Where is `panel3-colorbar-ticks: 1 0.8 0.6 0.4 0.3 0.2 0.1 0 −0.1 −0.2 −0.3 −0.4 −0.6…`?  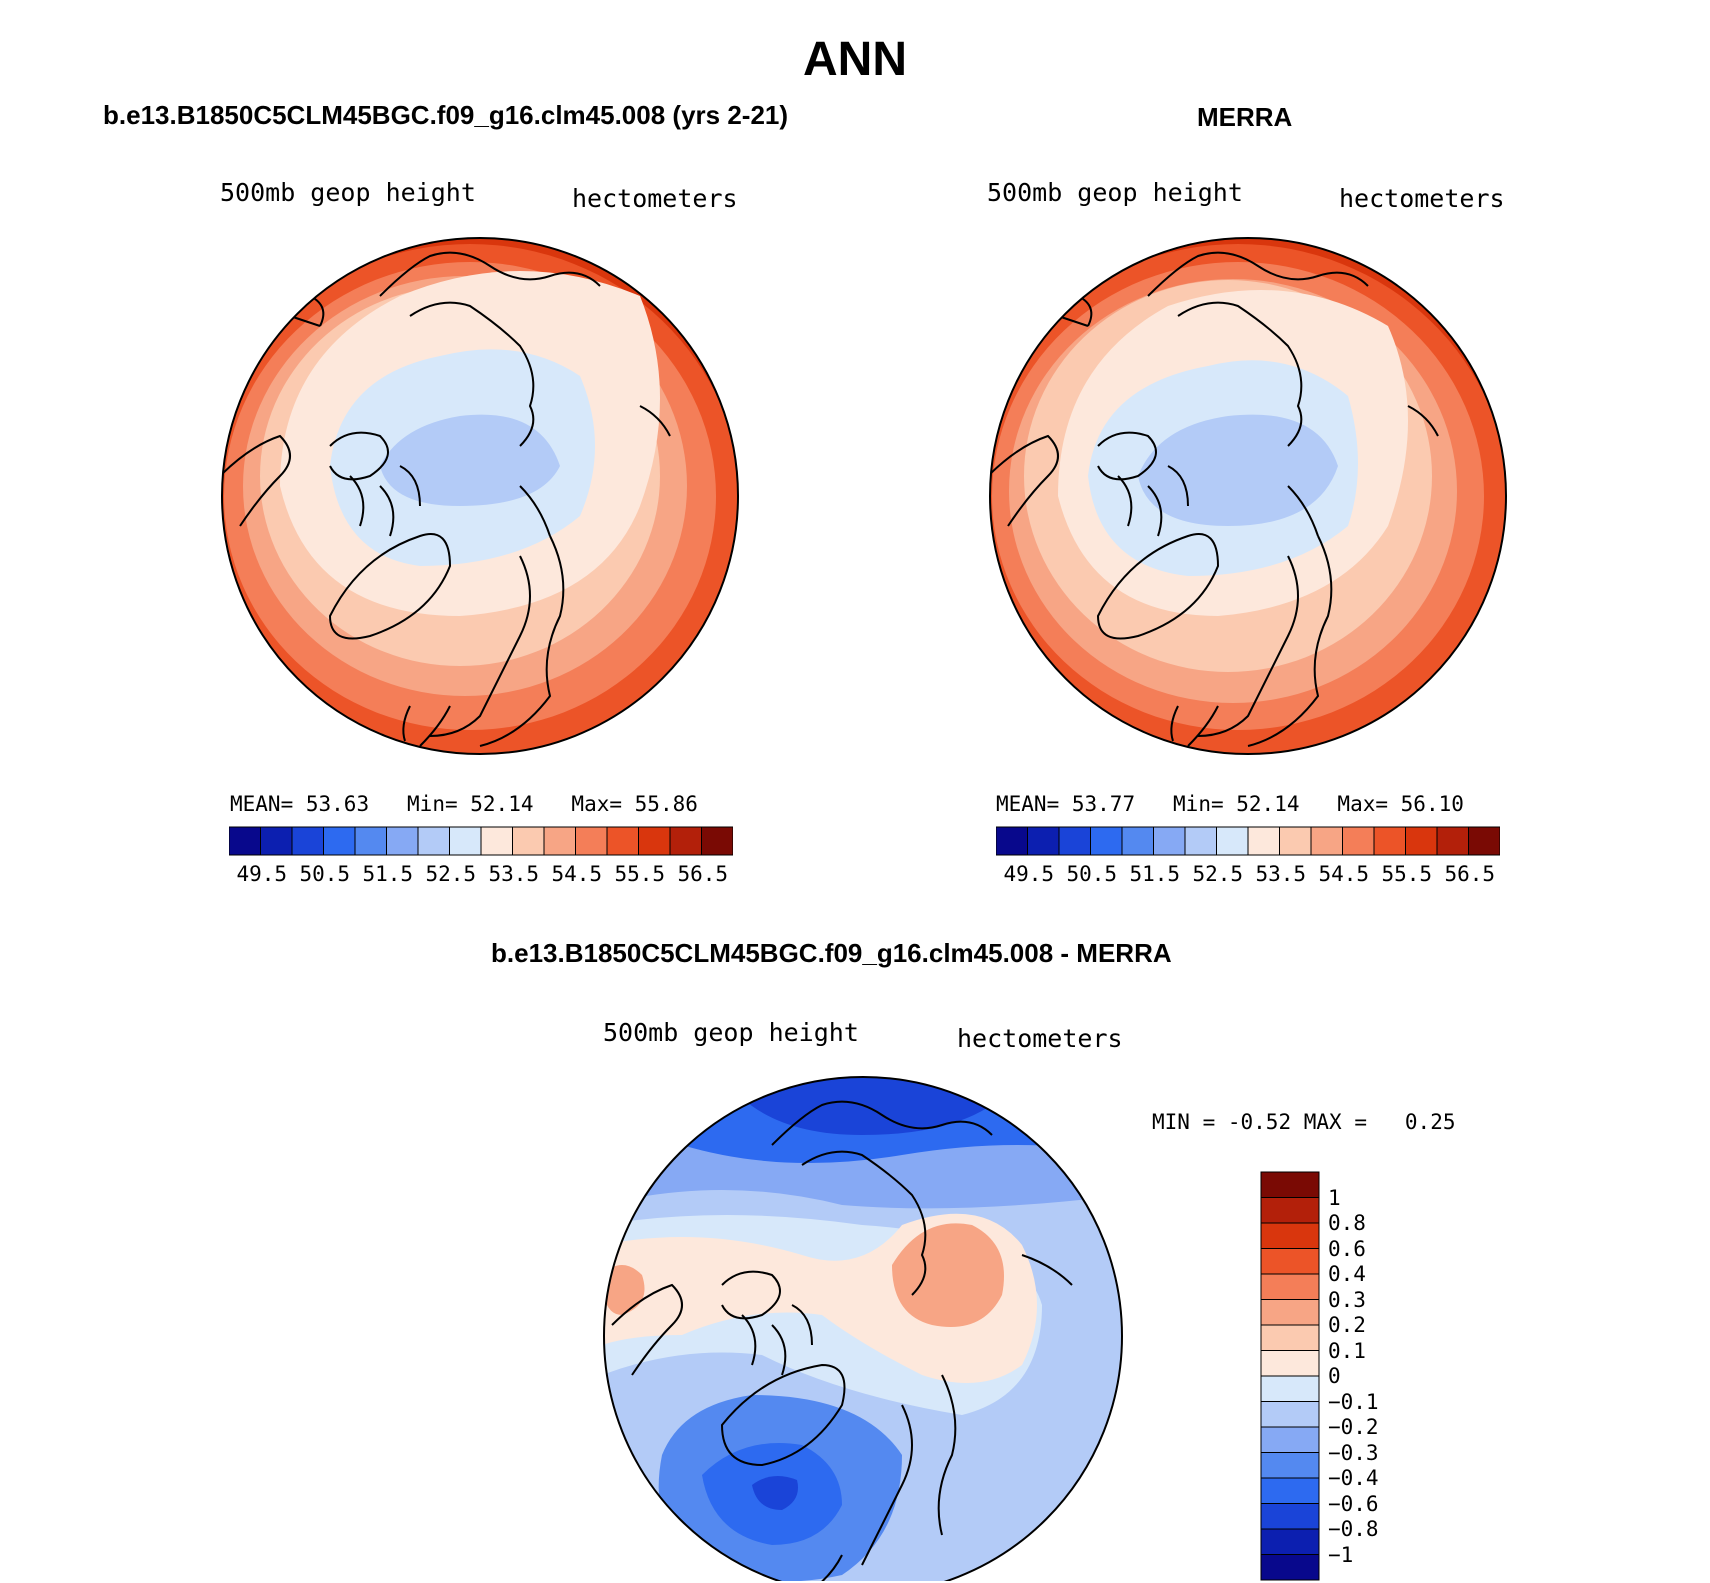
panel3-colorbar-ticks: 1 0.8 0.6 0.4 0.3 0.2 0.1 0 −0.1 −0.2 −0.3 −0.4 −0.6… is located at coordinates (1373, 1376).